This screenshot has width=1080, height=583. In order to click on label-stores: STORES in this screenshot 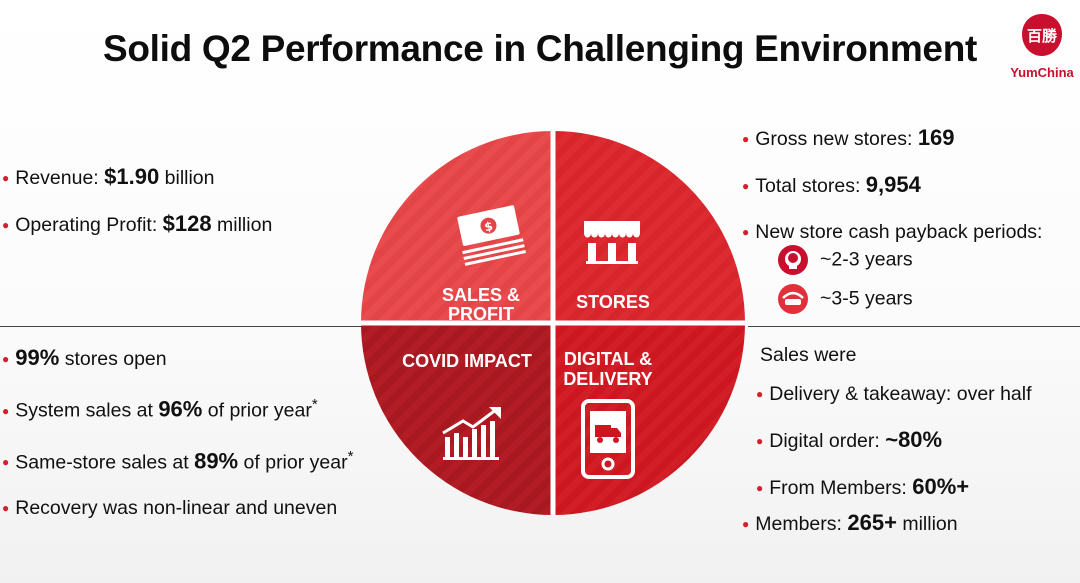, I will do `click(613, 302)`.